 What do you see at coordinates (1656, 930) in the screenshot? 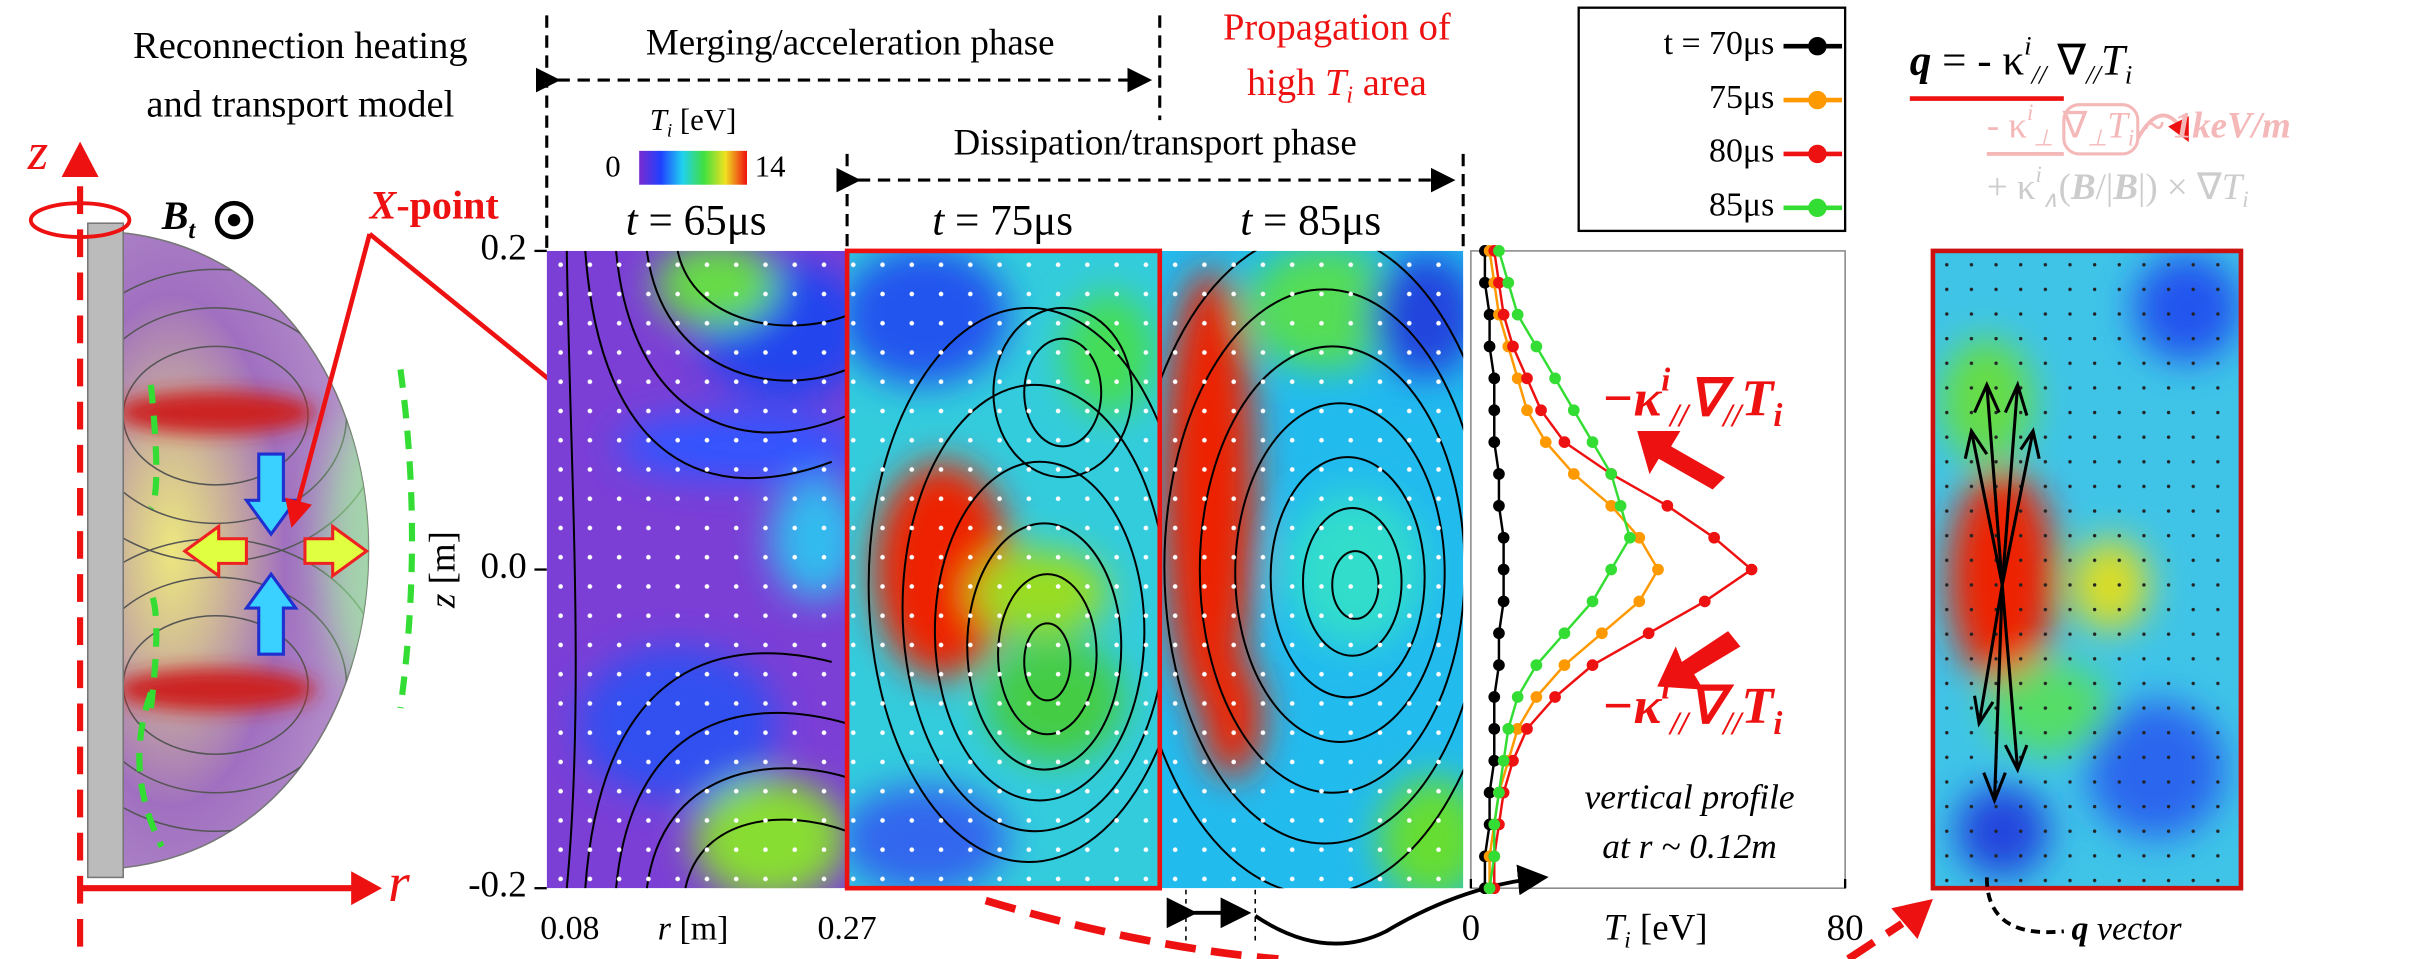
I see `x-axis-title: Ti [eV]` at bounding box center [1656, 930].